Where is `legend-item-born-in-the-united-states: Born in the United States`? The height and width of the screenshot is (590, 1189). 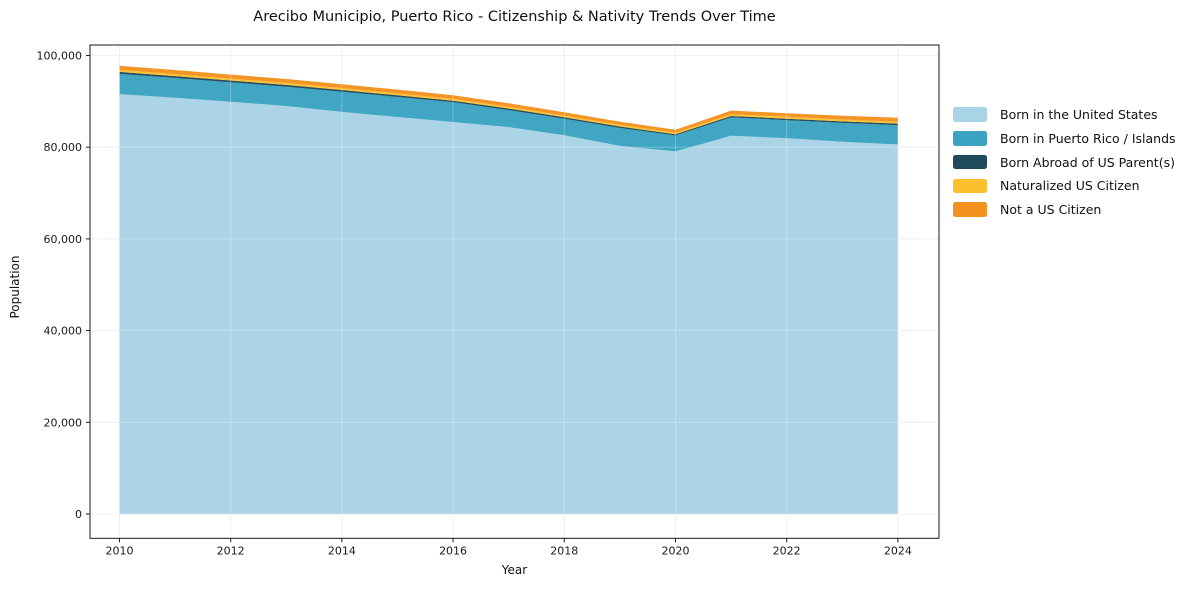 legend-item-born-in-the-united-states: Born in the United States is located at coordinates (1064, 114).